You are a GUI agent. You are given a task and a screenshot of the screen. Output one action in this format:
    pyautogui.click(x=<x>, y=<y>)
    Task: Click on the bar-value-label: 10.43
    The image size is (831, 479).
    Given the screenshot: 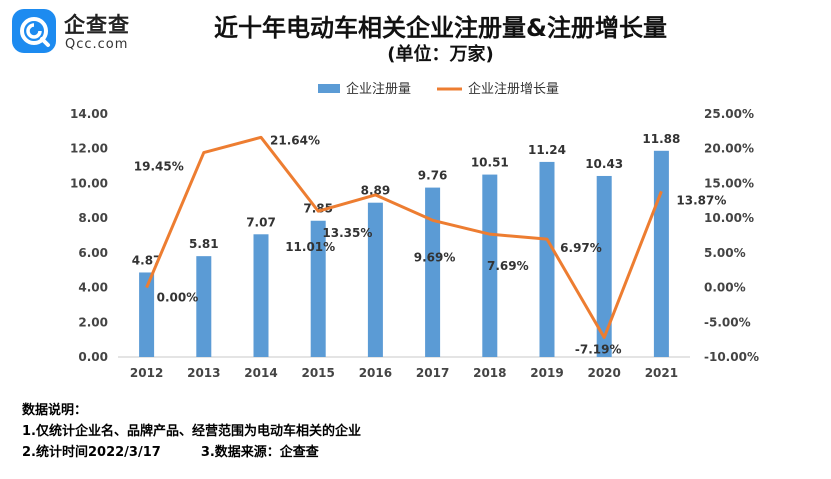 What is the action you would take?
    pyautogui.click(x=604, y=164)
    